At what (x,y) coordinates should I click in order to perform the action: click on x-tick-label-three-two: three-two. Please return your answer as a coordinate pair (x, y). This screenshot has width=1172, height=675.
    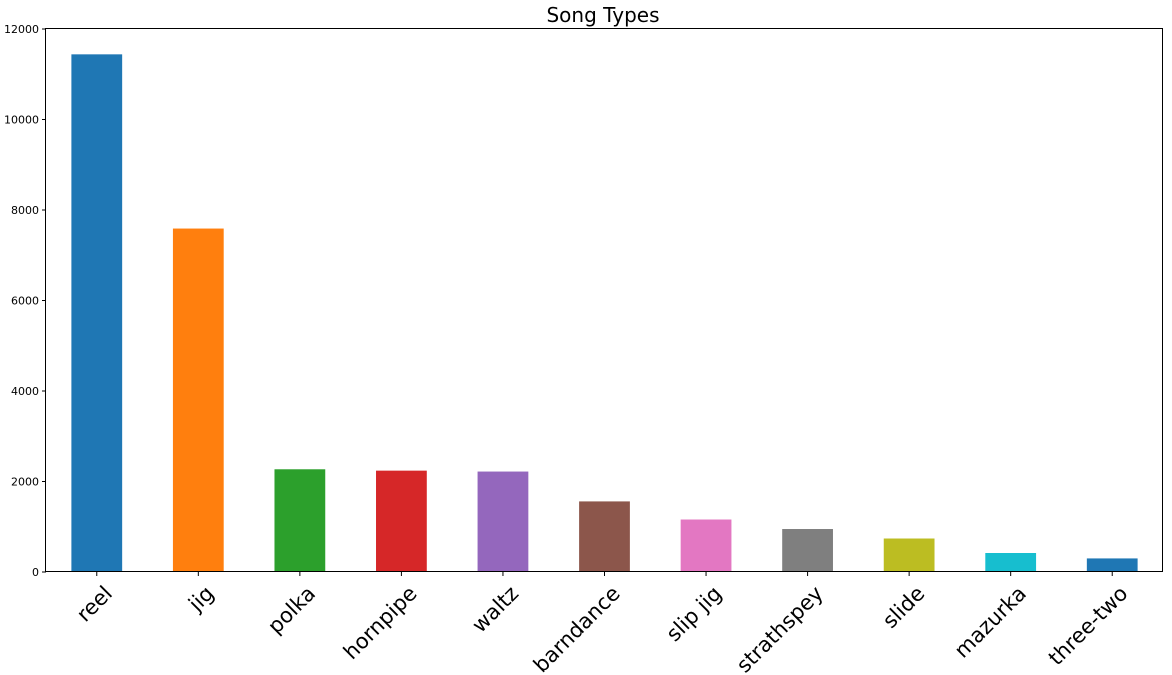
    Looking at the image, I should click on (1088, 625).